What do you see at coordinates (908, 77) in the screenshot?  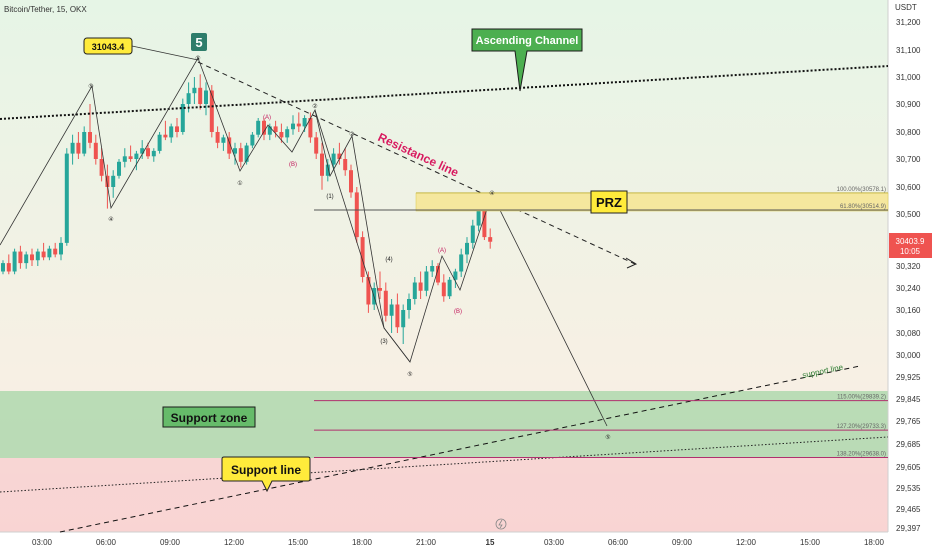 I see `price-tick-label: 31,000` at bounding box center [908, 77].